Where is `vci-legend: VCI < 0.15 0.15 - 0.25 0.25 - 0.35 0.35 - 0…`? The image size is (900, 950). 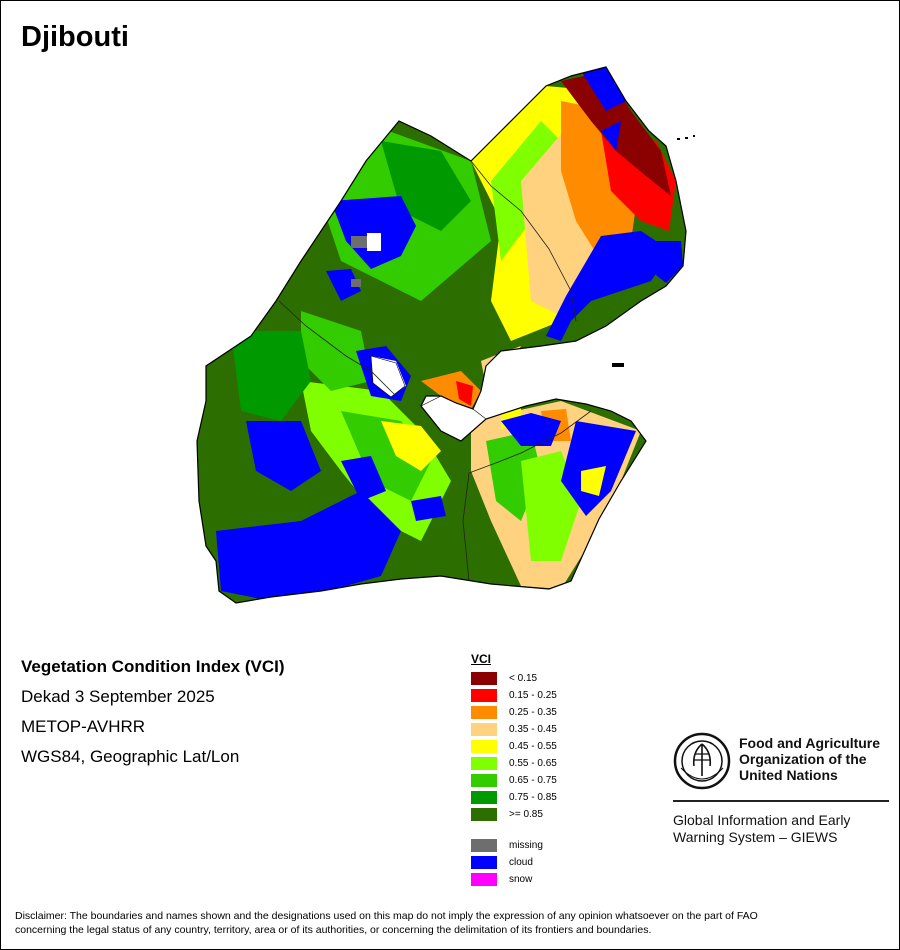
vci-legend: VCI < 0.15 0.15 - 0.25 0.25 - 0.35 0.35 - 0… is located at coordinates (531, 770).